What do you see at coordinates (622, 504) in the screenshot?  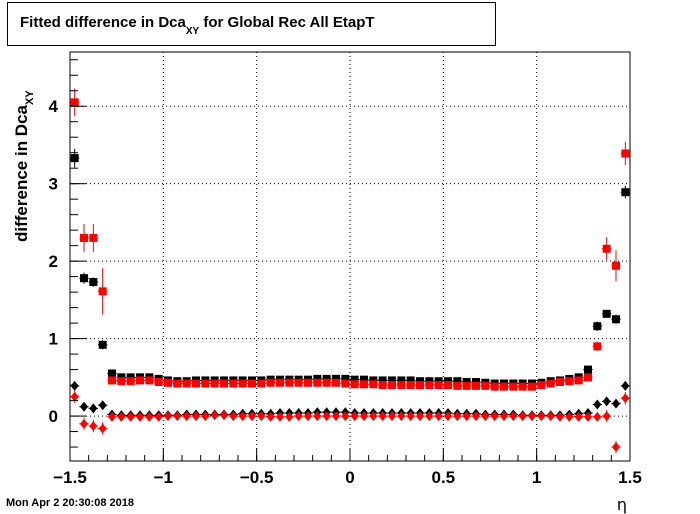 I see `x-axis-label: η` at bounding box center [622, 504].